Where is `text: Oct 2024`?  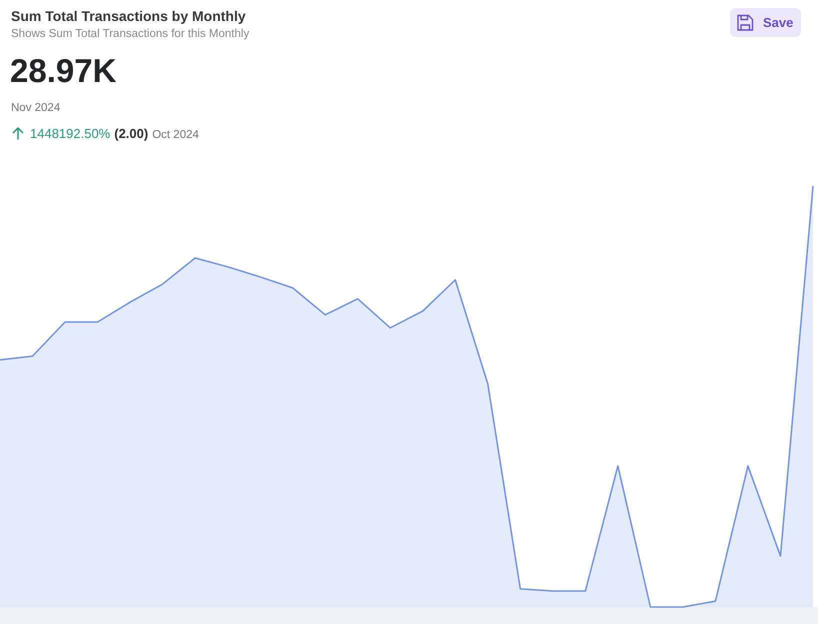
text: Oct 2024 is located at coordinates (176, 135).